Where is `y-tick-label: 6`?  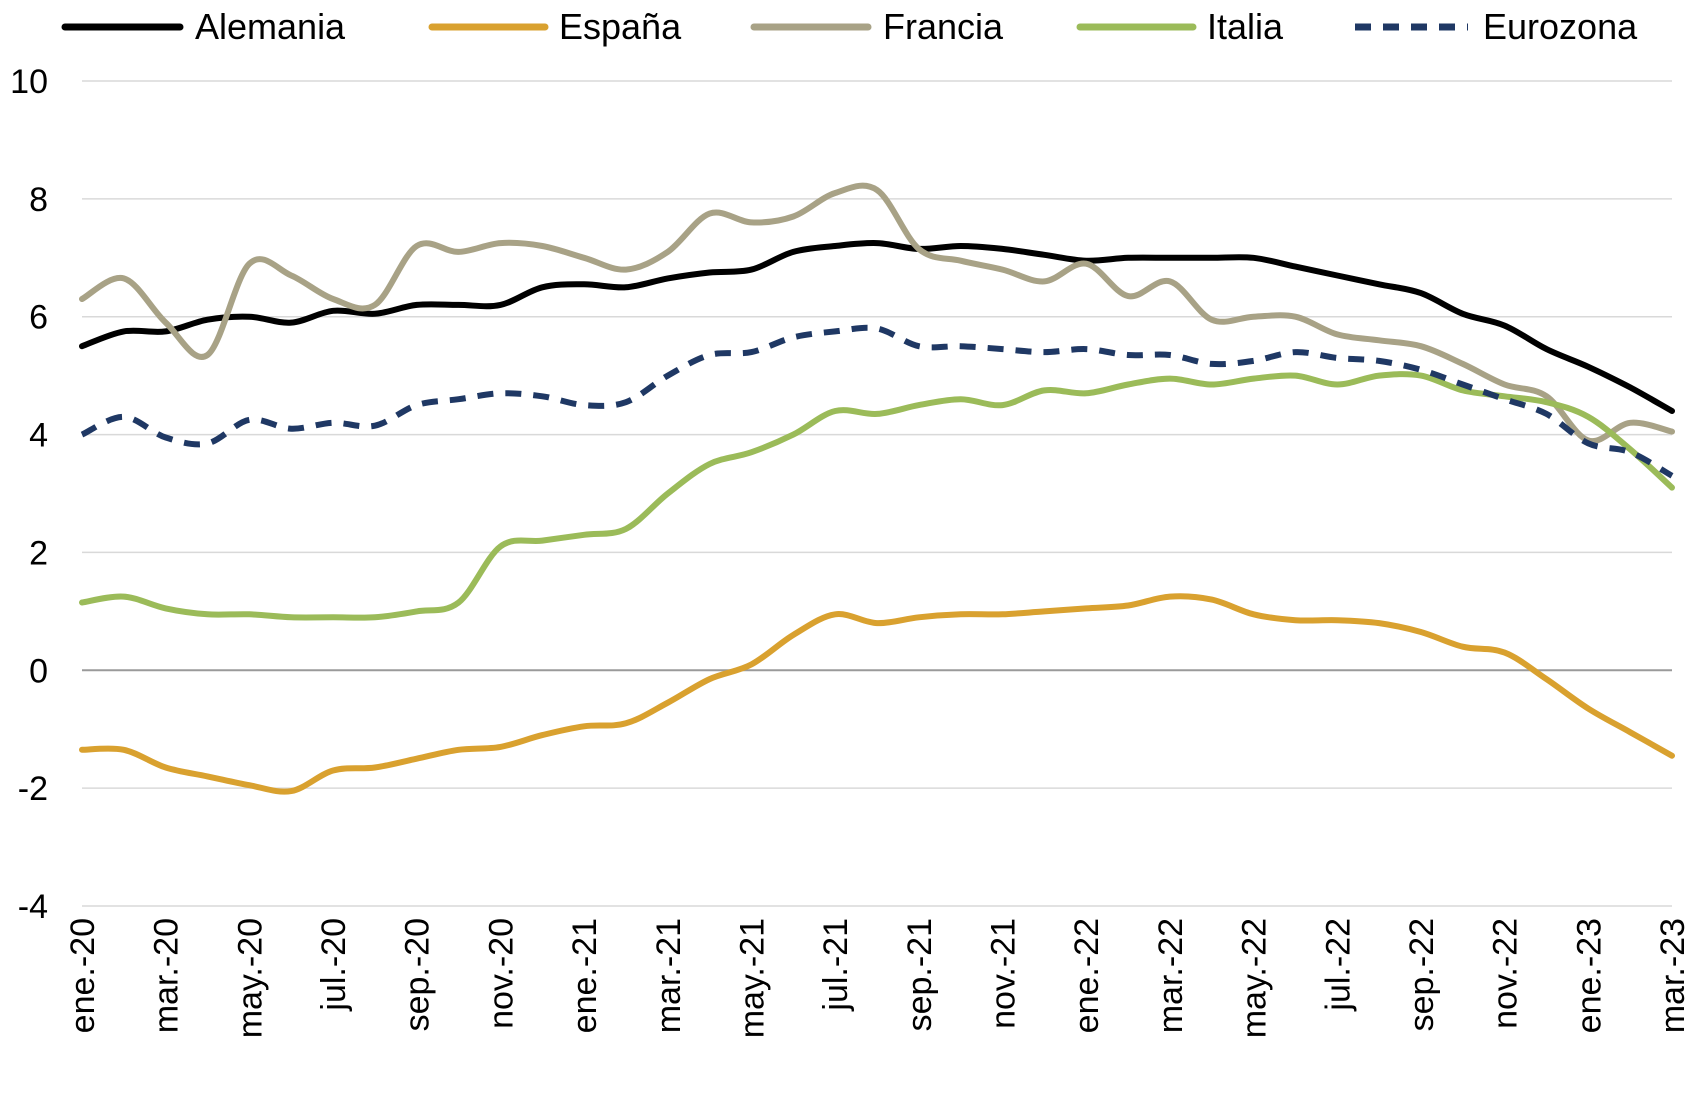 y-tick-label: 6 is located at coordinates (38, 318).